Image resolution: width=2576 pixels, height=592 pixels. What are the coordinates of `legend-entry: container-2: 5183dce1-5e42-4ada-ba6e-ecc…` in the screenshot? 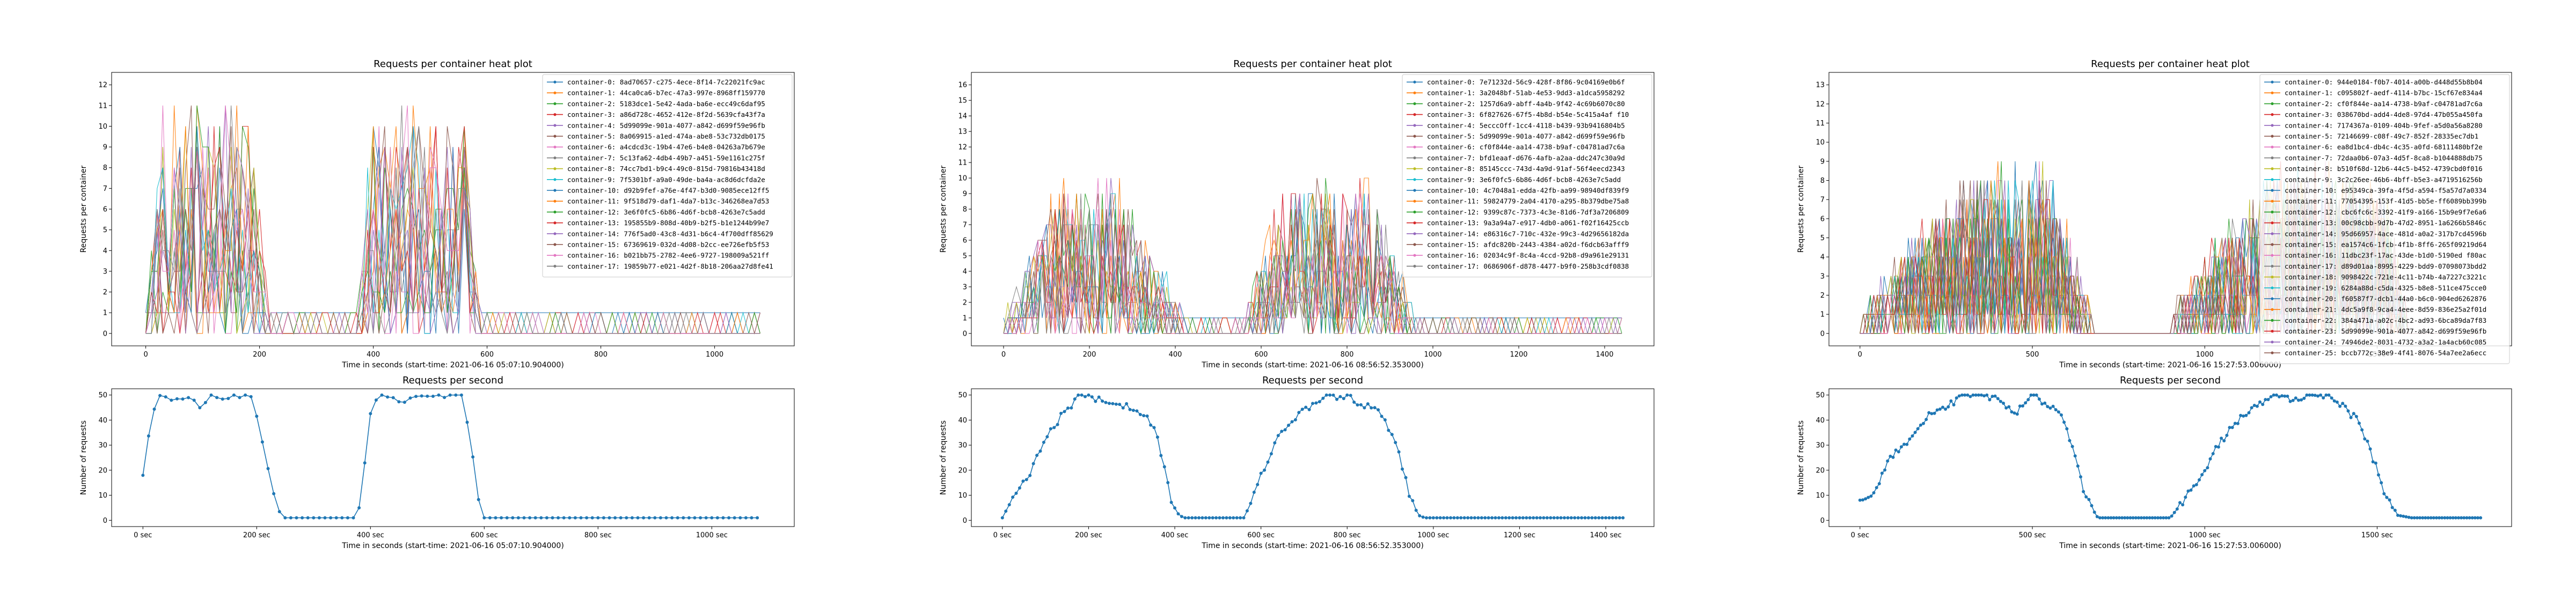 It's located at (666, 104).